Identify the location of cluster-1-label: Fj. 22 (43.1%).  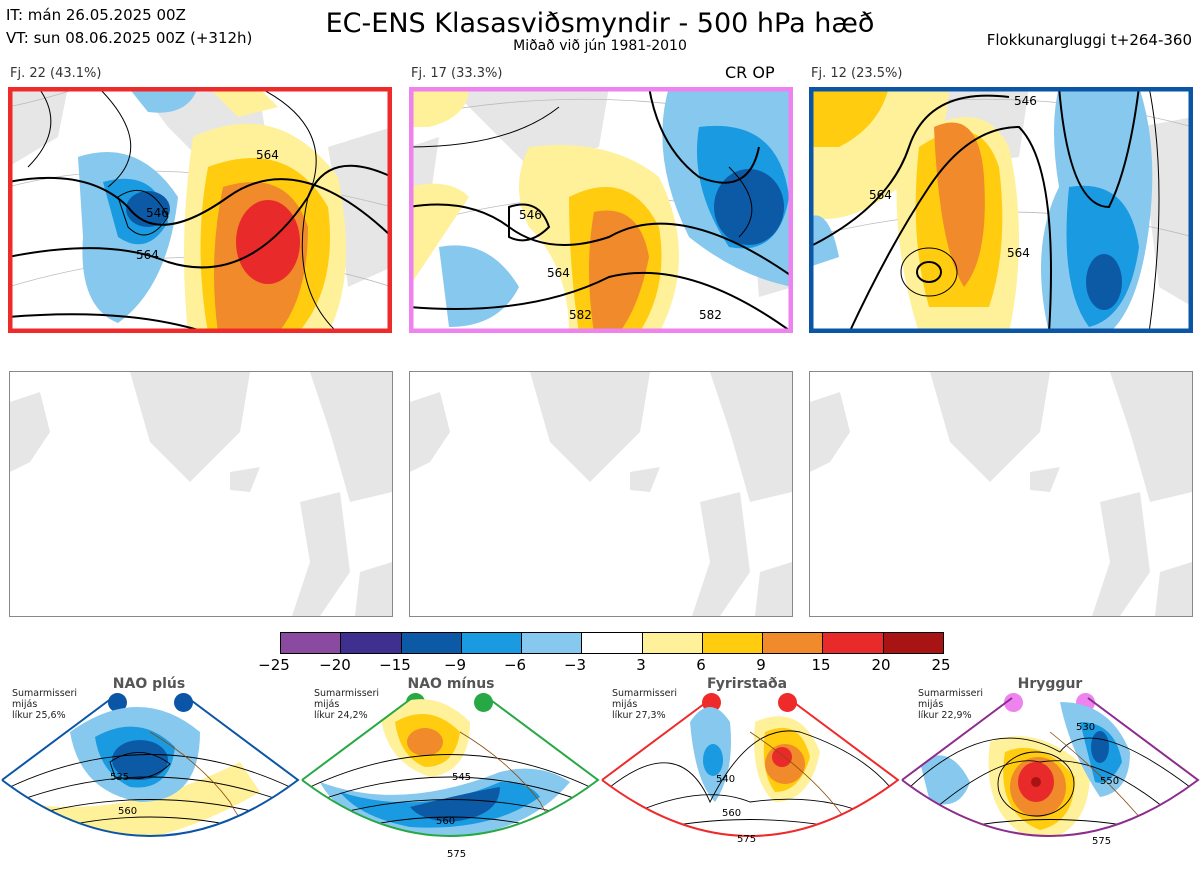
(56, 73).